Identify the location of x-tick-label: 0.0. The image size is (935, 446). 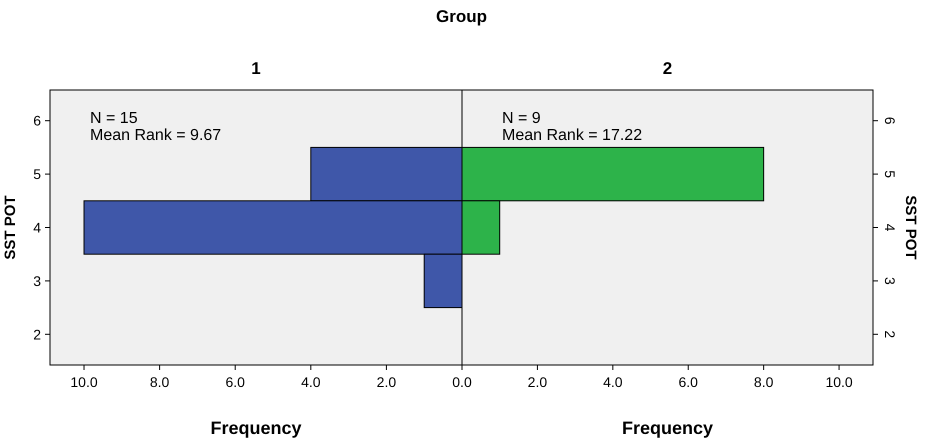
(462, 382).